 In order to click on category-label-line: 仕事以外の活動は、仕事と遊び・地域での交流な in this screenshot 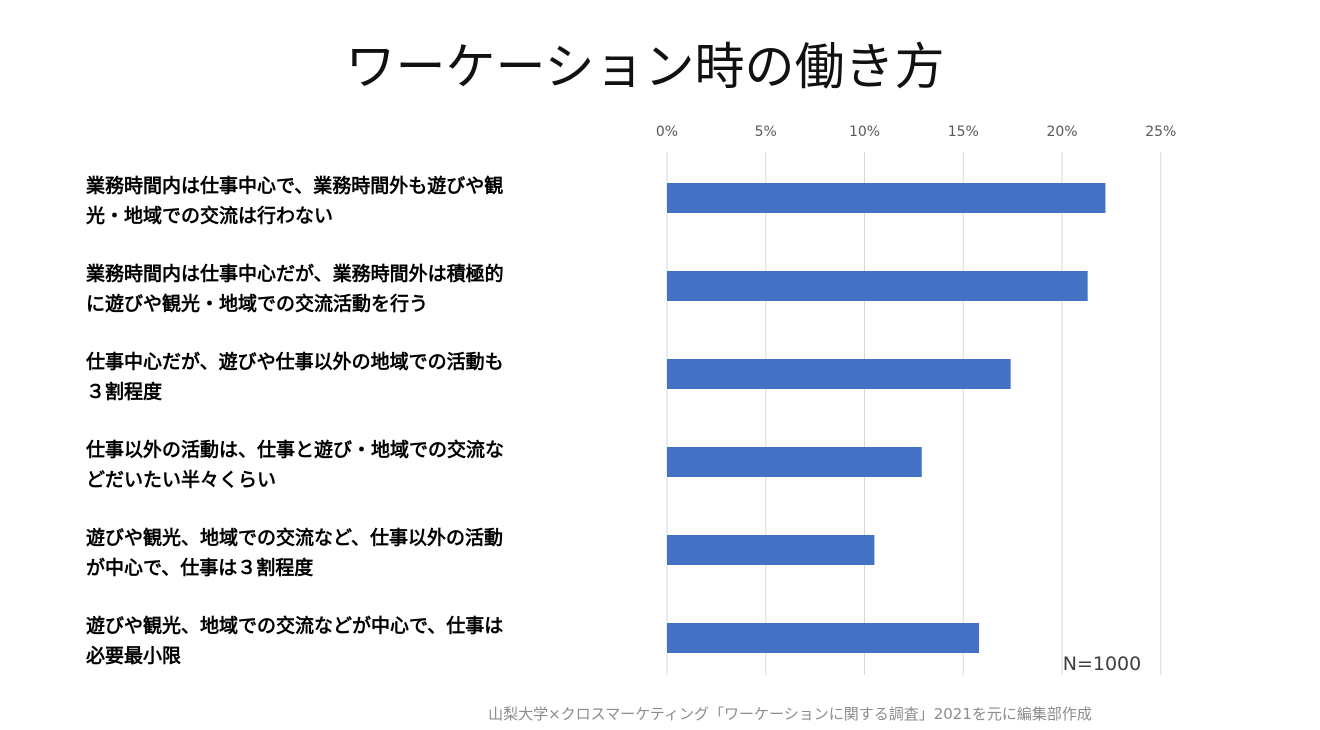, I will do `click(294, 449)`.